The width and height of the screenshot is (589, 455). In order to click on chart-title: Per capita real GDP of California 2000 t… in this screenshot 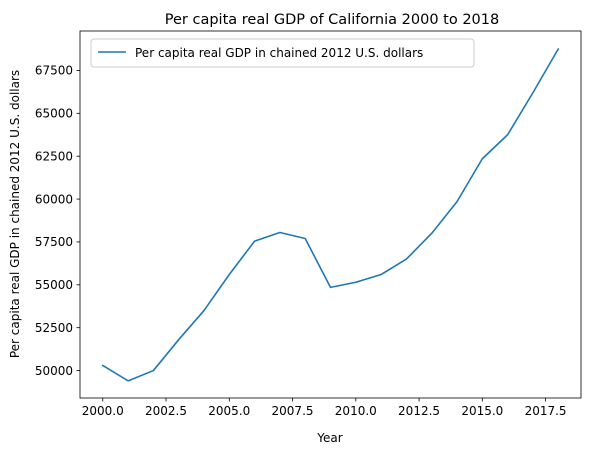, I will do `click(332, 20)`.